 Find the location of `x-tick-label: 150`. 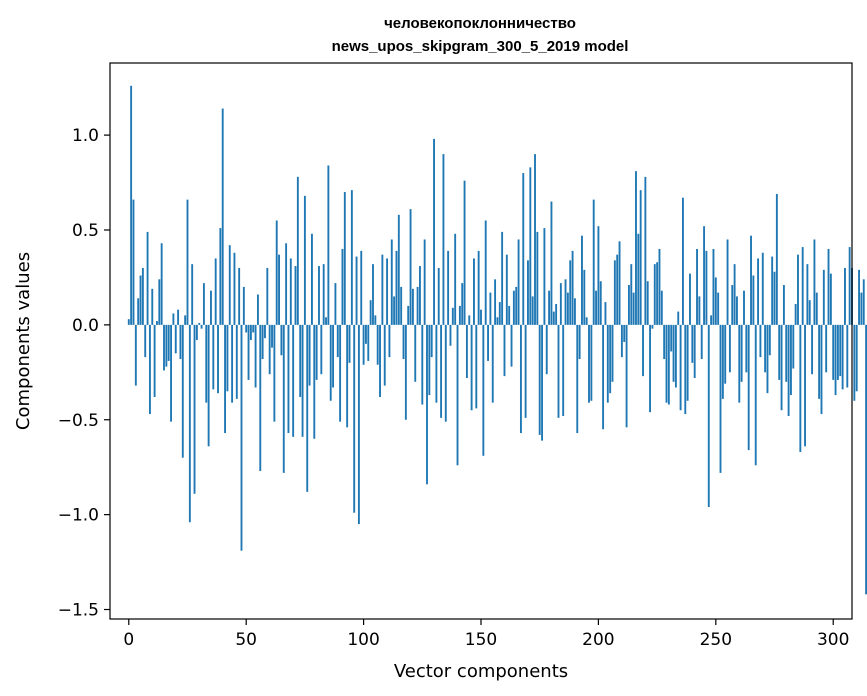

x-tick-label: 150 is located at coordinates (481, 640).